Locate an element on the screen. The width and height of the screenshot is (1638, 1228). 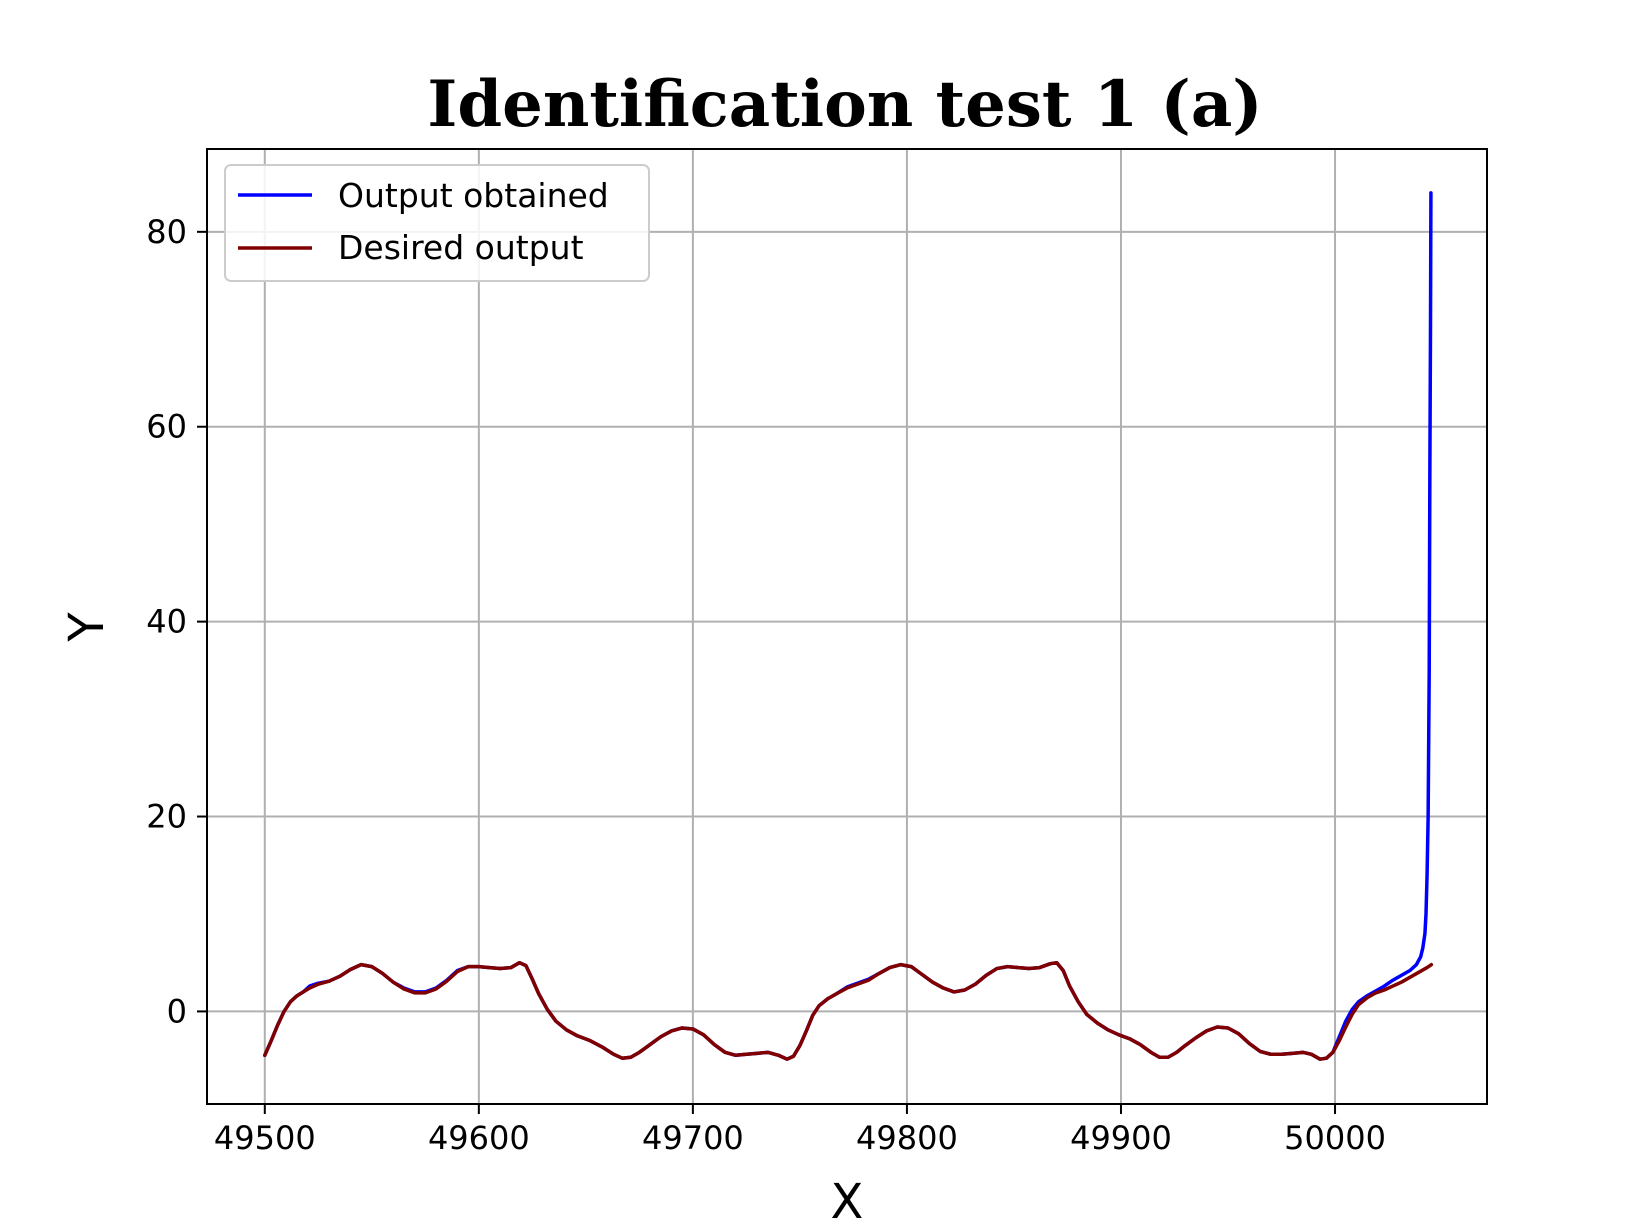
legend-label-desired-output: Desired output is located at coordinates (461, 247).